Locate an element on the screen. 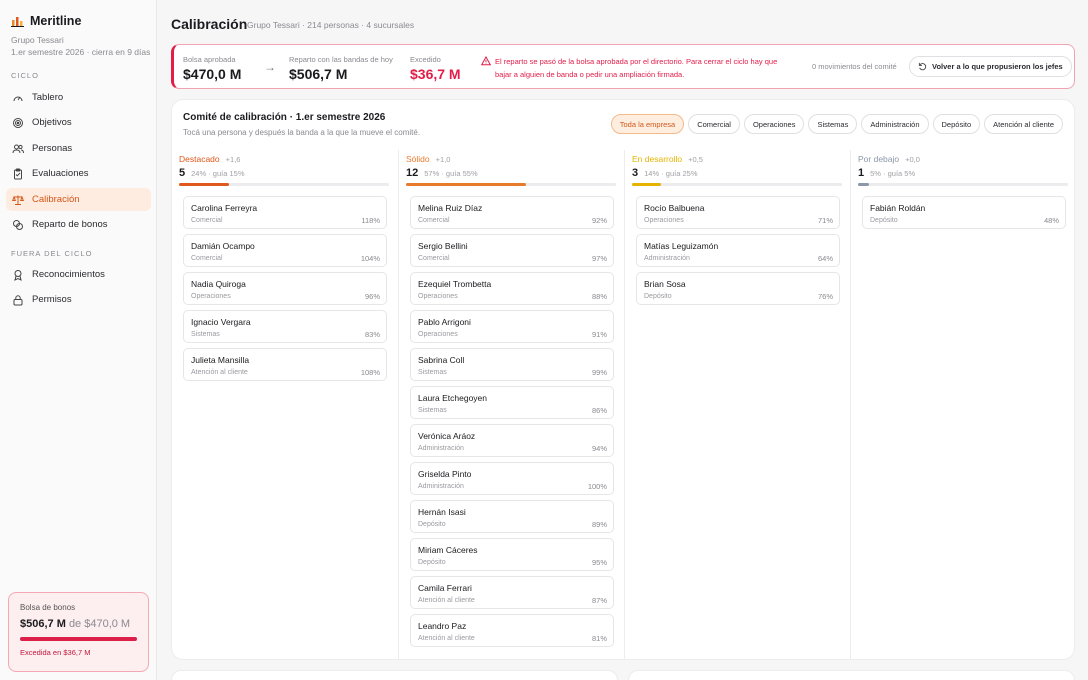 The height and width of the screenshot is (680, 1088). today-distribution-label: Reparto con las bandas de hoy is located at coordinates (341, 59).